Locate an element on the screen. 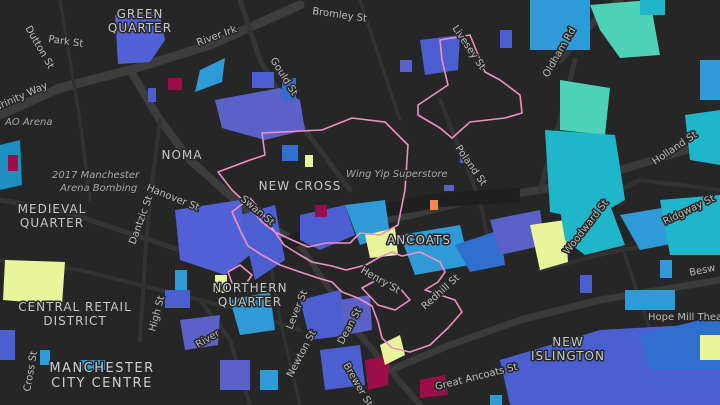 The width and height of the screenshot is (720, 405). poi-bombing-line2: Arena Bombing is located at coordinates (98, 188).